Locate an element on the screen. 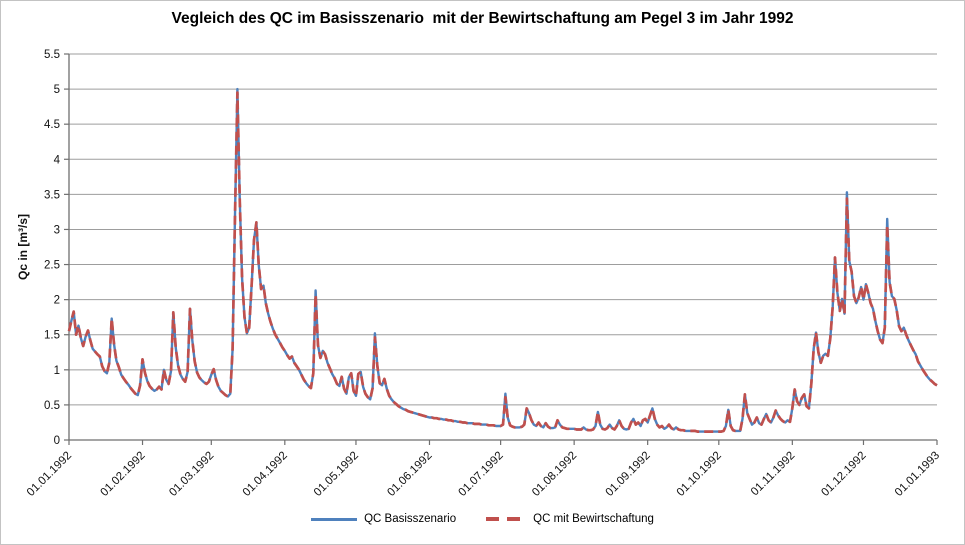 This screenshot has height=545, width=965. y-tick-label: 5 is located at coordinates (57, 90).